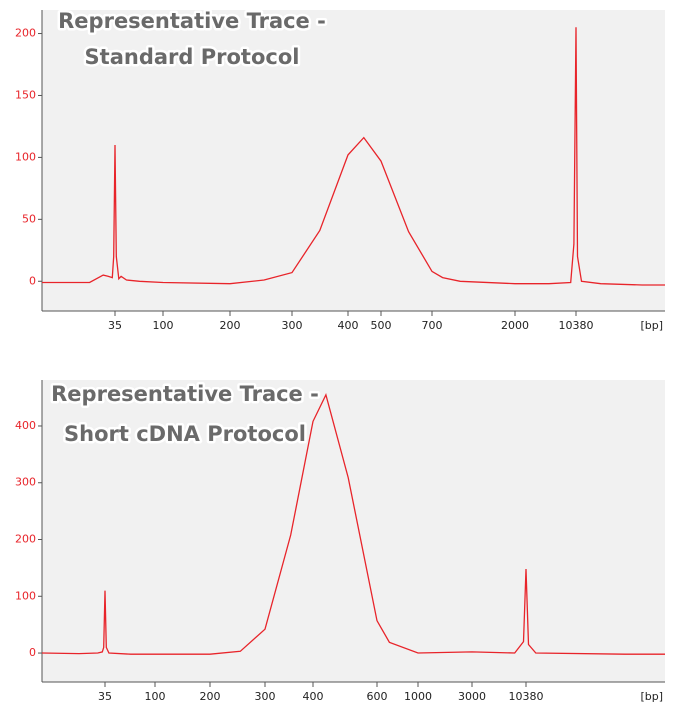 This screenshot has height=712, width=679. Describe the element at coordinates (29, 218) in the screenshot. I see `y-tick-label: 50` at that location.